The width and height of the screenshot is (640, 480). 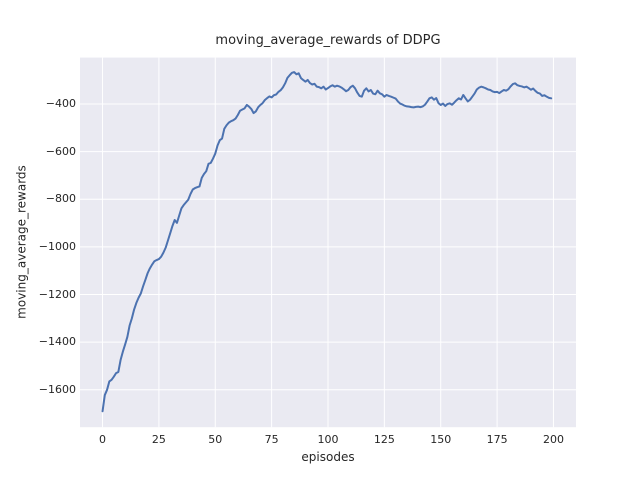 What do you see at coordinates (271, 439) in the screenshot?
I see `x-tick-label: 75` at bounding box center [271, 439].